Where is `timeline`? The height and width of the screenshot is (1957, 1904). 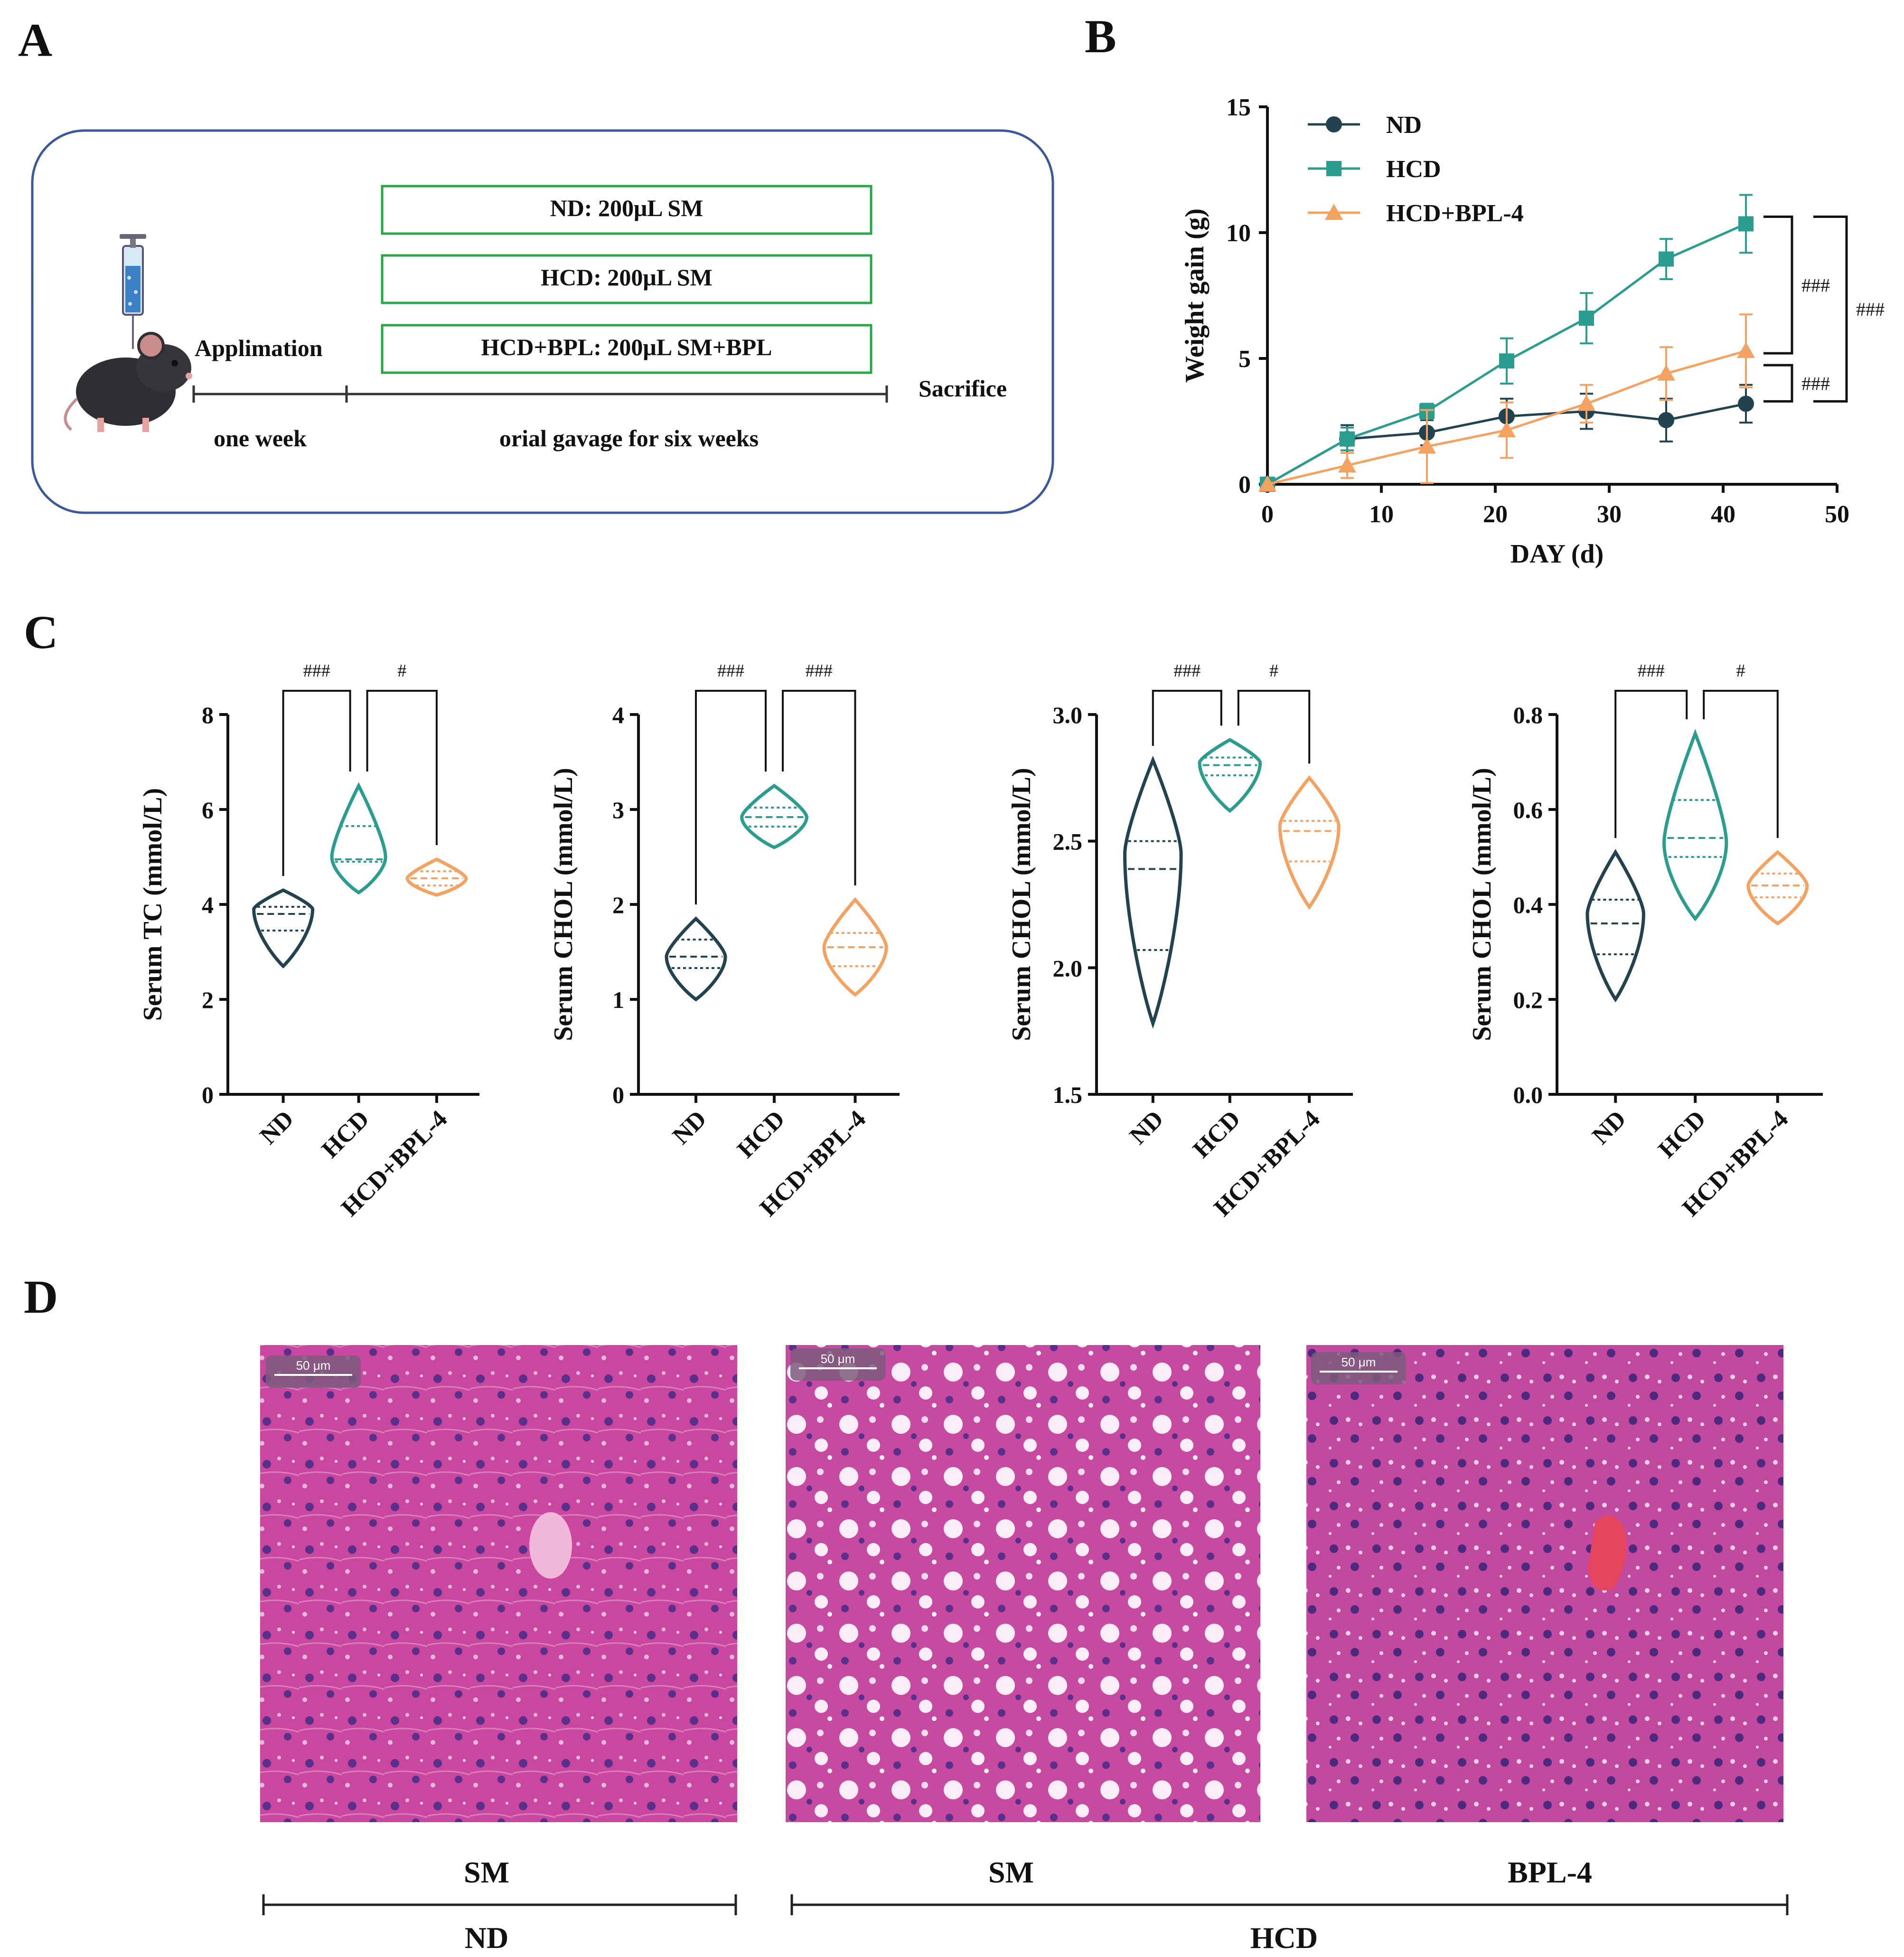 timeline is located at coordinates (540, 394).